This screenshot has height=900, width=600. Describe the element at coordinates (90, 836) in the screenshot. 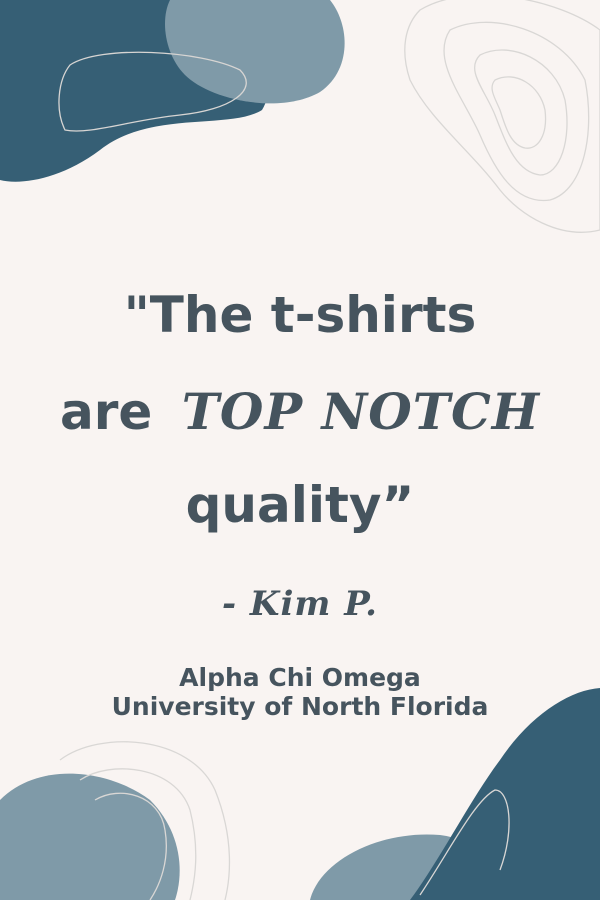

I see `light-blob-bottom-left` at that location.